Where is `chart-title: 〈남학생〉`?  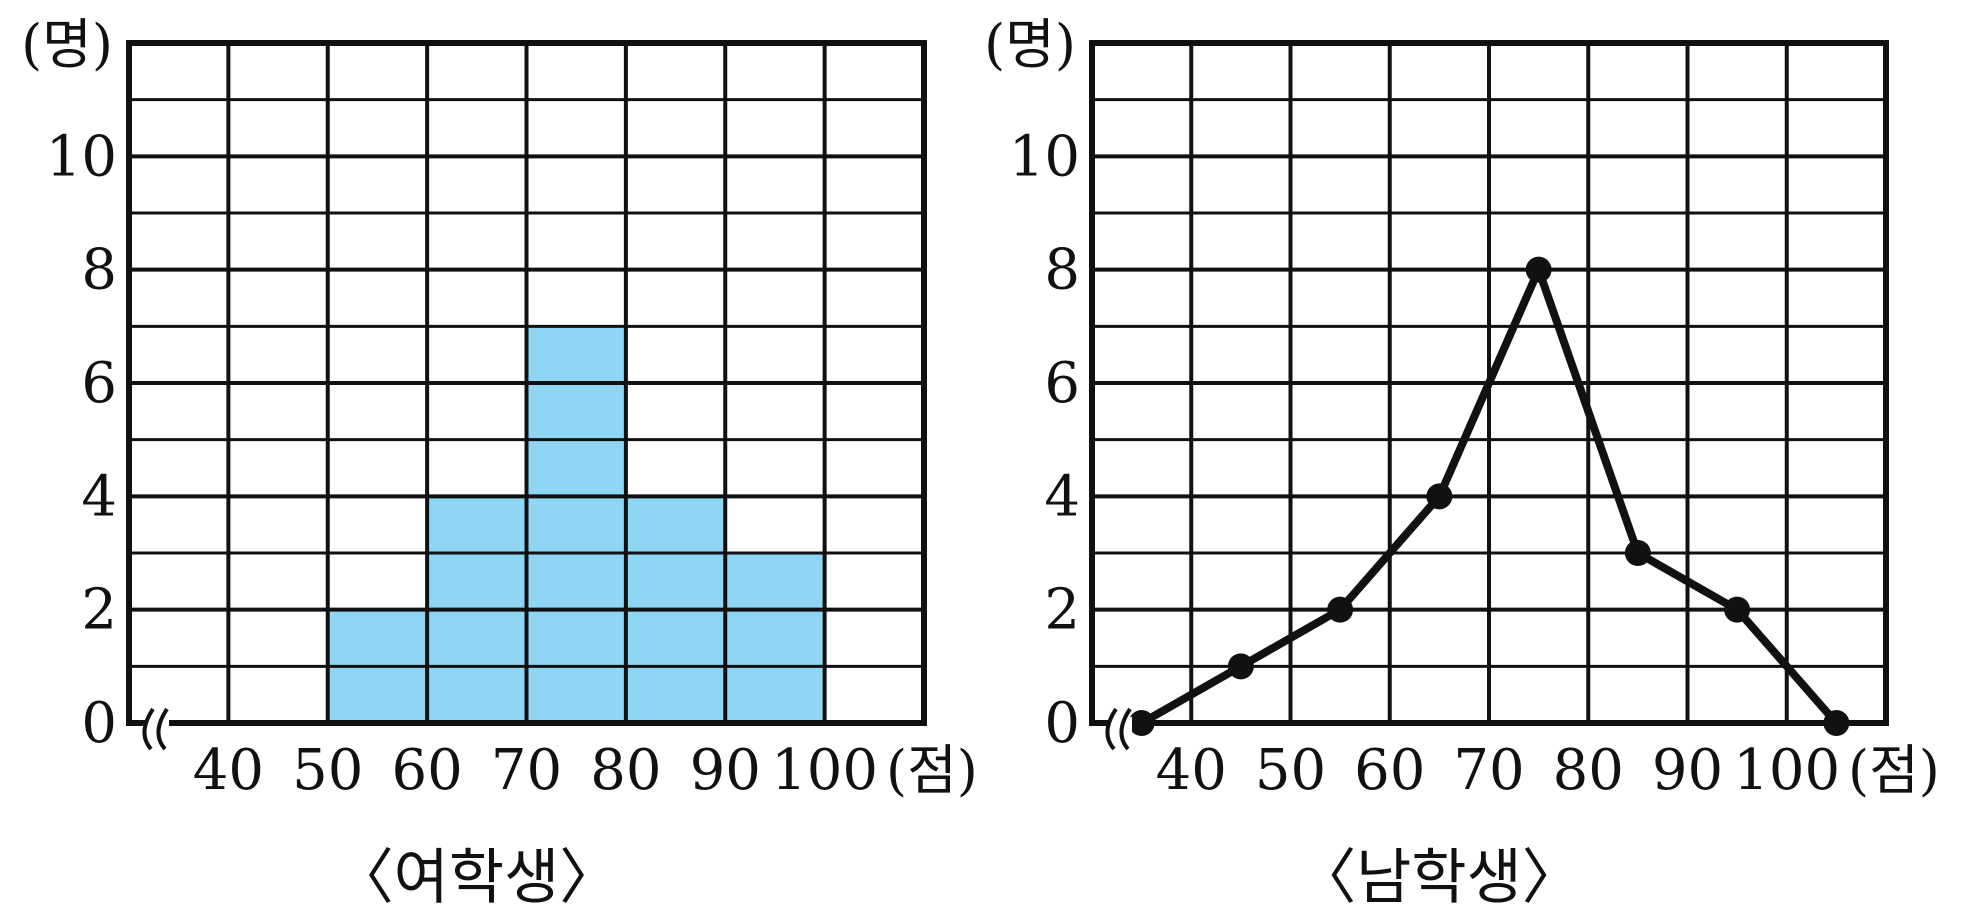
chart-title: 〈남학생〉 is located at coordinates (1439, 878).